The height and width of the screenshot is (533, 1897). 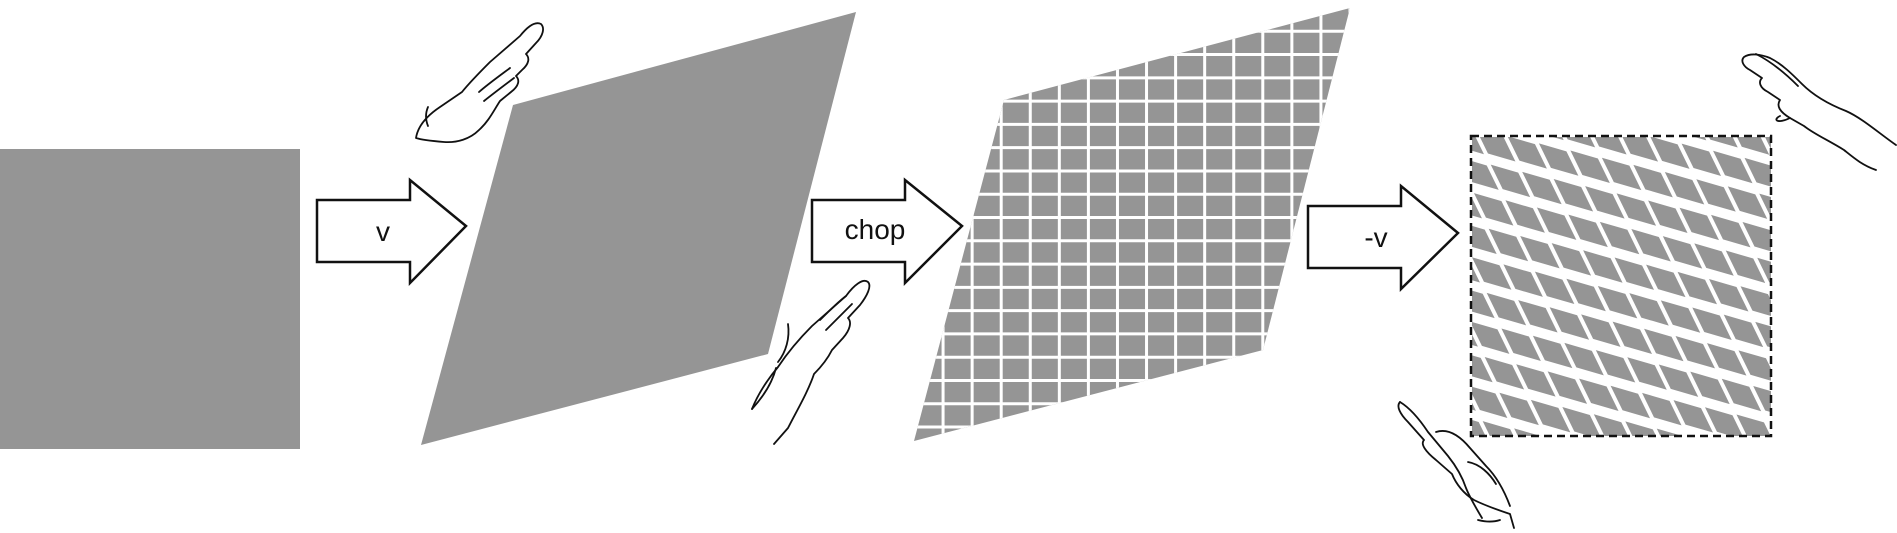 I want to click on arrow-label-v: v, so click(x=383, y=231).